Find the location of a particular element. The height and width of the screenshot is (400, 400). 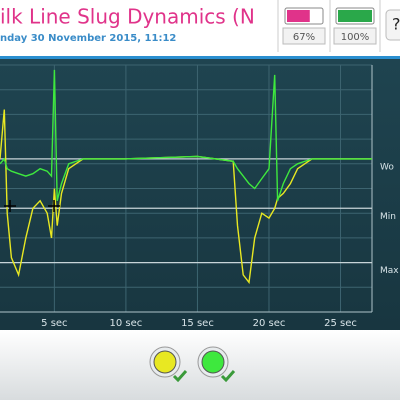

title: ilk Line Slug Dynamics (N is located at coordinates (127, 17).